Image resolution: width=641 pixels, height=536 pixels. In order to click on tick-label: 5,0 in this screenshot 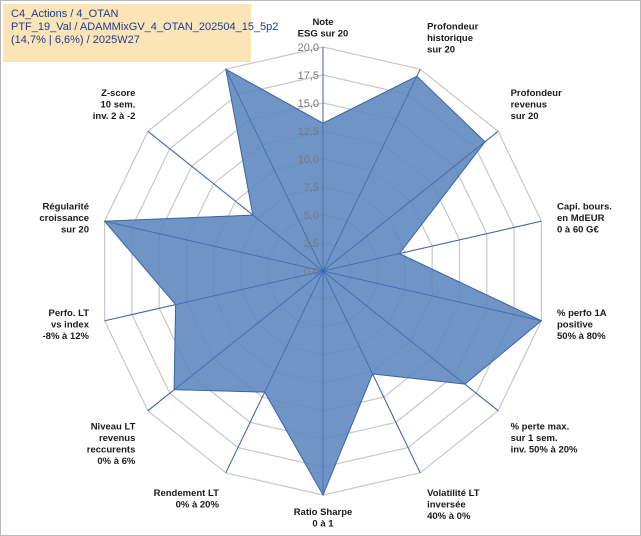, I will do `click(311, 216)`.